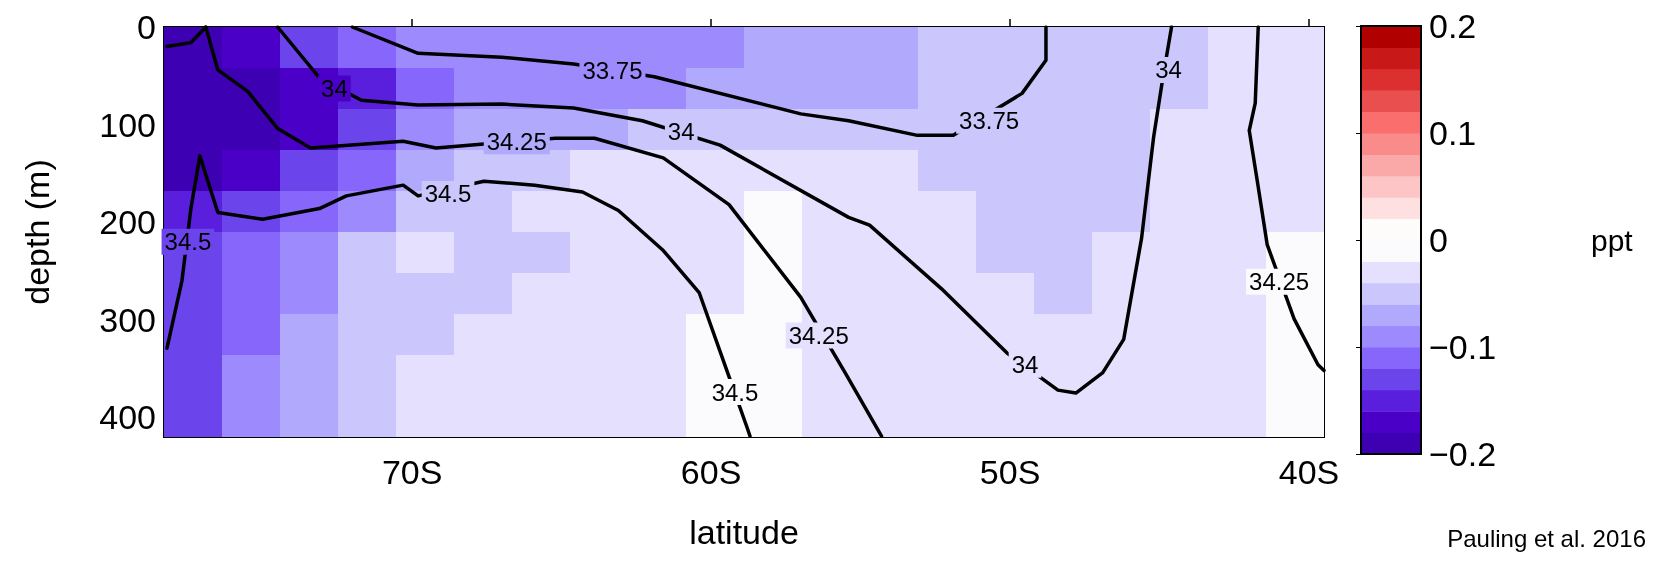  What do you see at coordinates (1309, 472) in the screenshot?
I see `x-tick-label: 40S` at bounding box center [1309, 472].